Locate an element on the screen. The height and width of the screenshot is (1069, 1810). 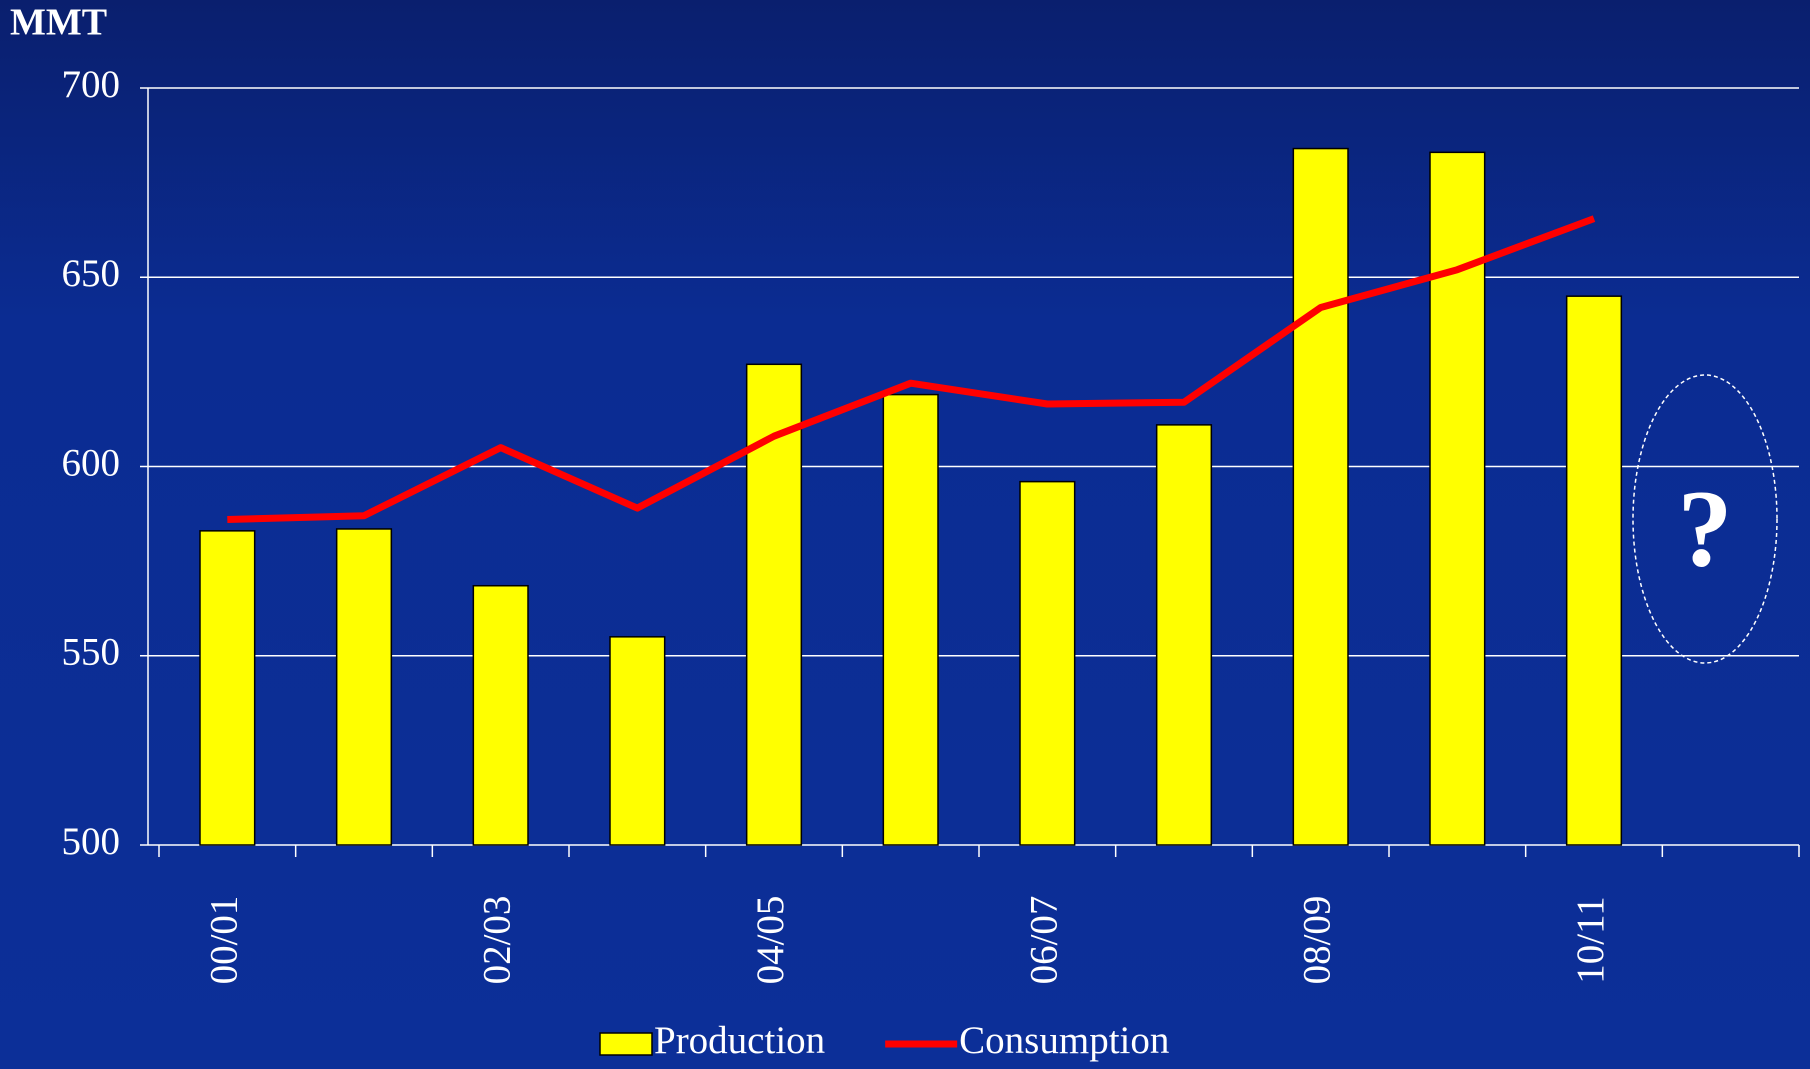
x-tick-label: 04/05 is located at coordinates (770, 940).